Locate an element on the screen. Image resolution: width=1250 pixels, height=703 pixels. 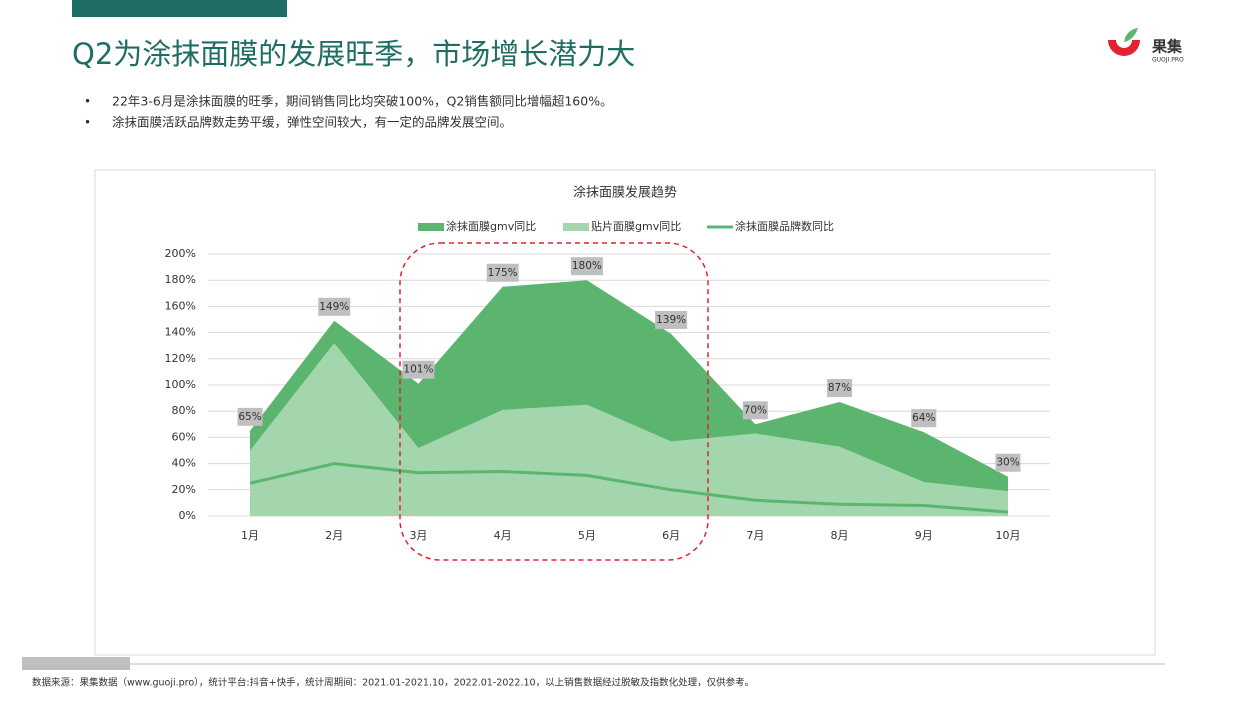
data-label: 101% is located at coordinates (418, 370).